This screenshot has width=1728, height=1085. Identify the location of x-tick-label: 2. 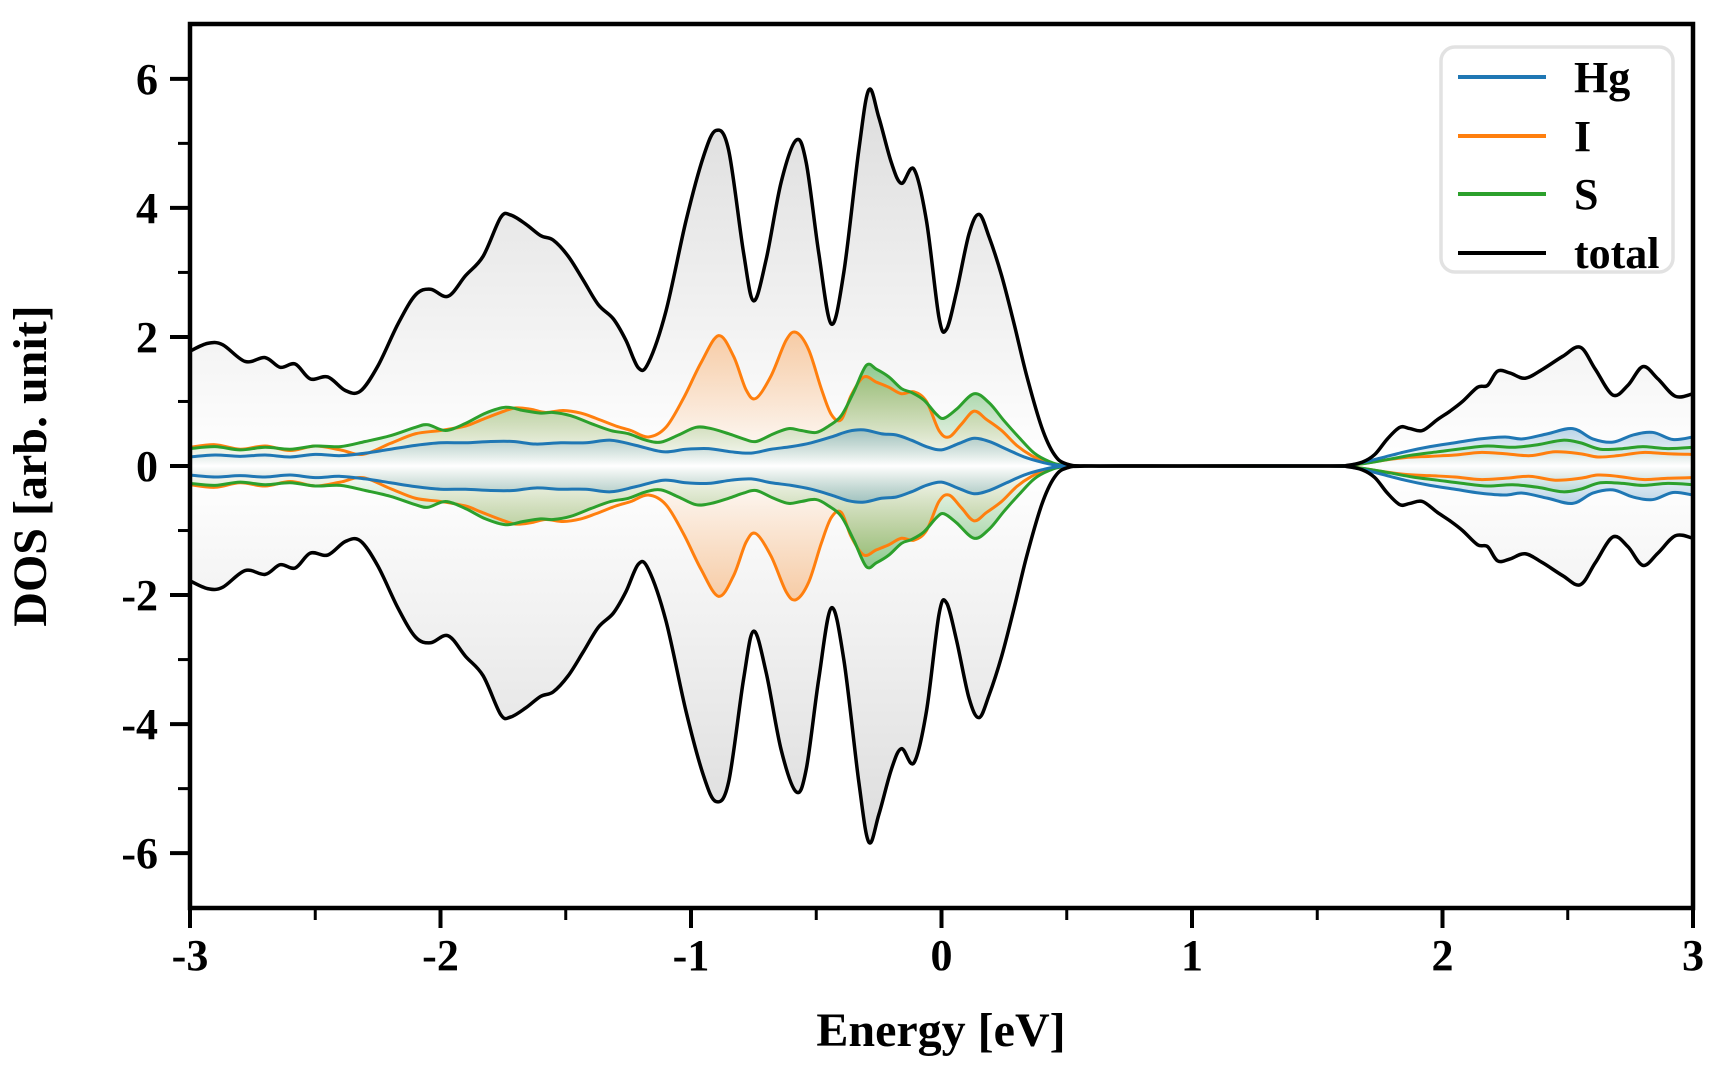
(1443, 955).